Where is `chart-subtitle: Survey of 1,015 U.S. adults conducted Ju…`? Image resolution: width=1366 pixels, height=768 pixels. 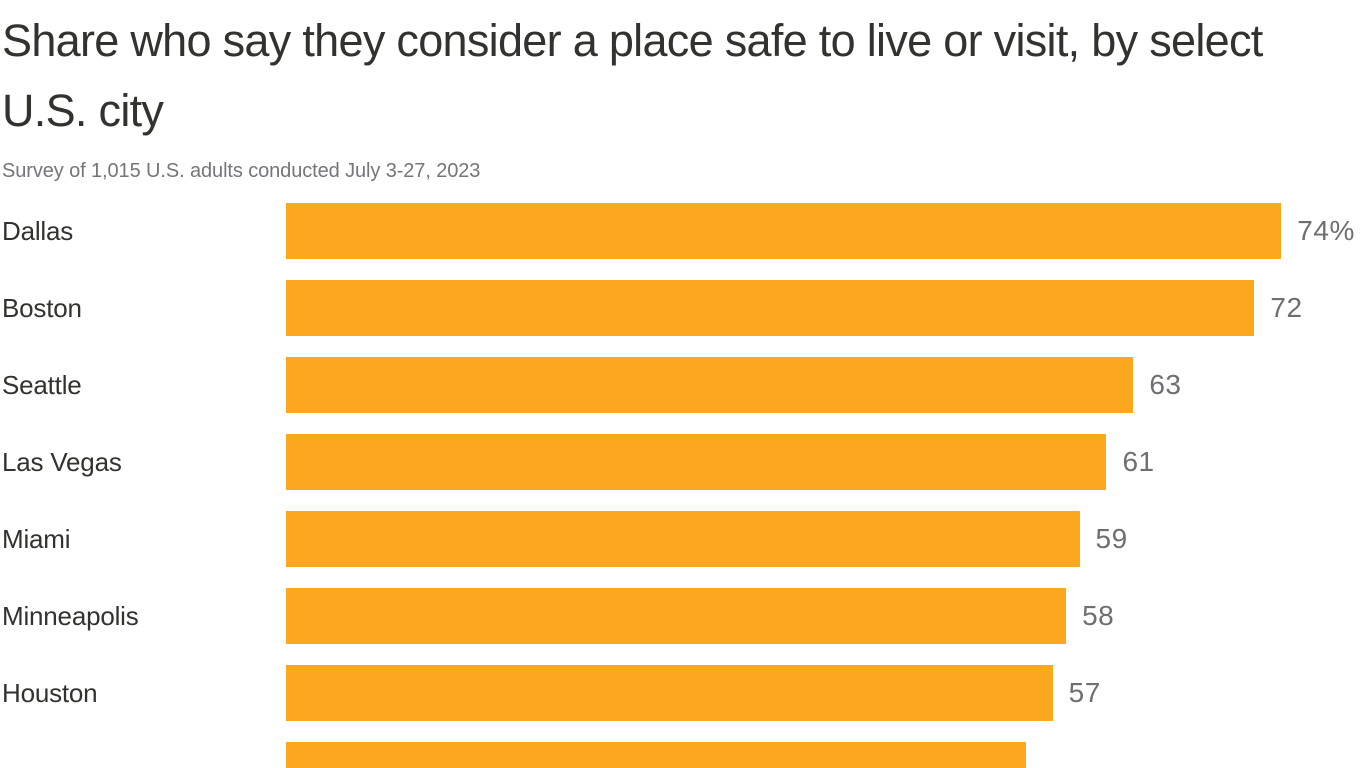 chart-subtitle: Survey of 1,015 U.S. adults conducted Ju… is located at coordinates (241, 171).